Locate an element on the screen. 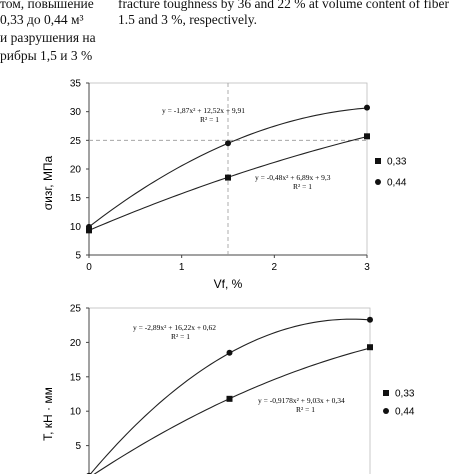 The height and width of the screenshot is (474, 474). c1-y-tick-label: 10 is located at coordinates (76, 227).